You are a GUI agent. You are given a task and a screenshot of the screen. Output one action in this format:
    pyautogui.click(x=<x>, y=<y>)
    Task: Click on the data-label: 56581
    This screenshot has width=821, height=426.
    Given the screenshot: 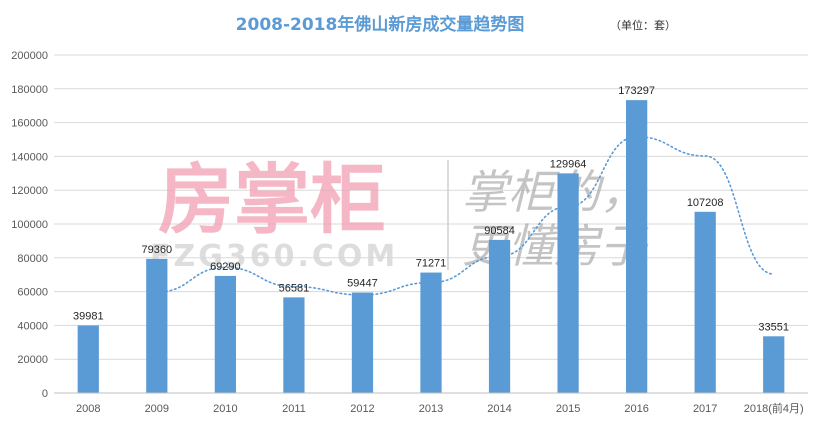 What is the action you would take?
    pyautogui.click(x=294, y=288)
    